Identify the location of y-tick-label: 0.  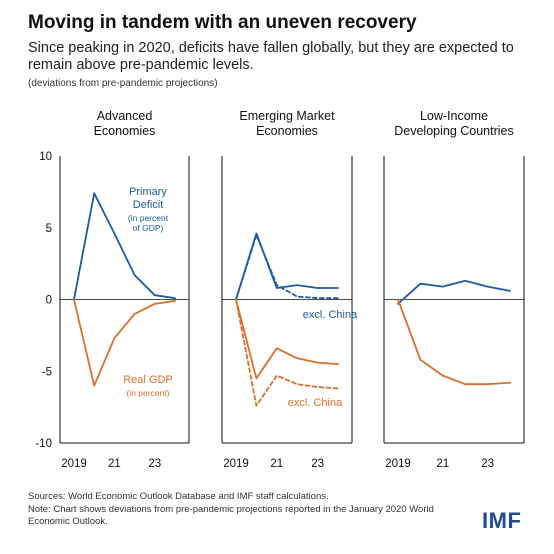
(49, 301).